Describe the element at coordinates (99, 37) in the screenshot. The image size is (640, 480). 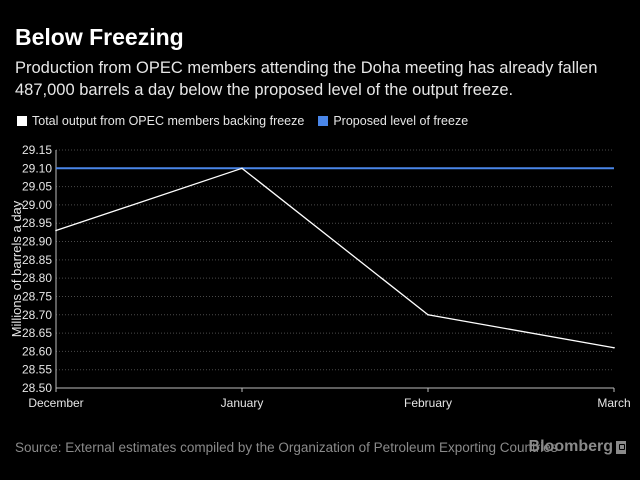
I see `chart-title: Below Freezing` at that location.